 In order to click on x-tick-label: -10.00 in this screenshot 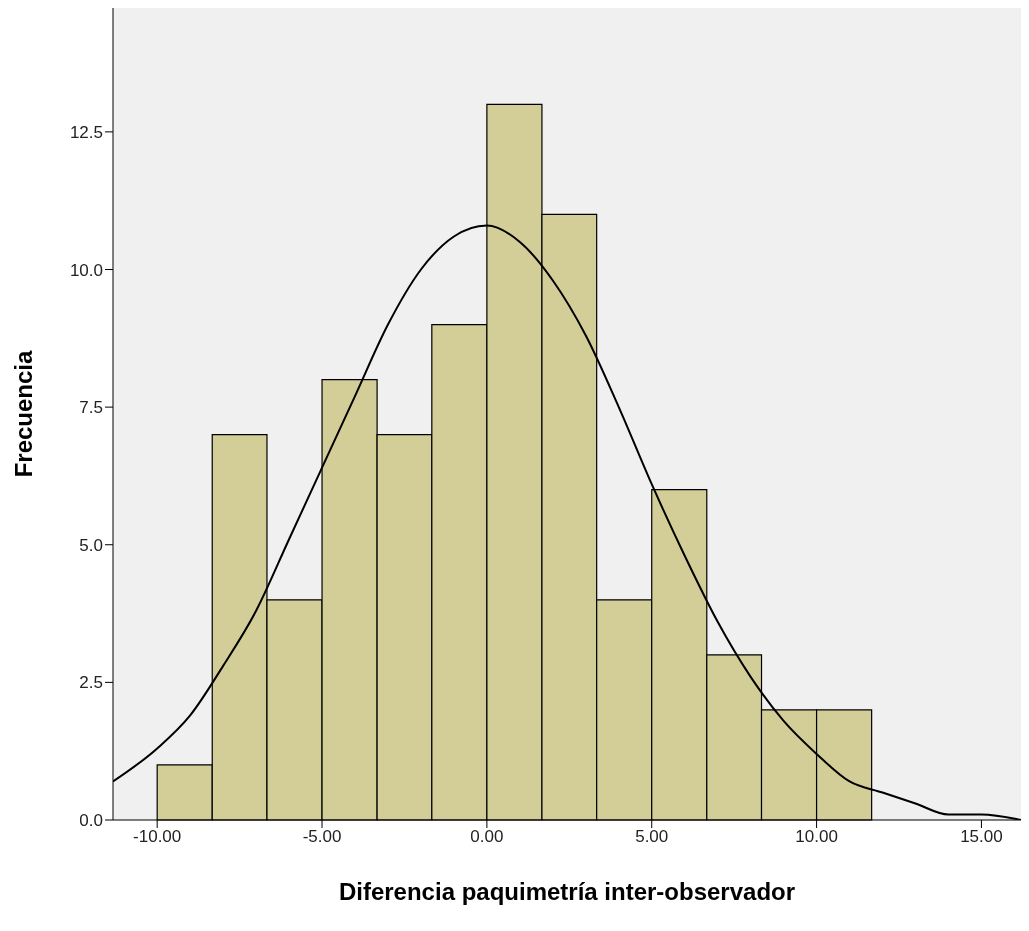, I will do `click(157, 837)`.